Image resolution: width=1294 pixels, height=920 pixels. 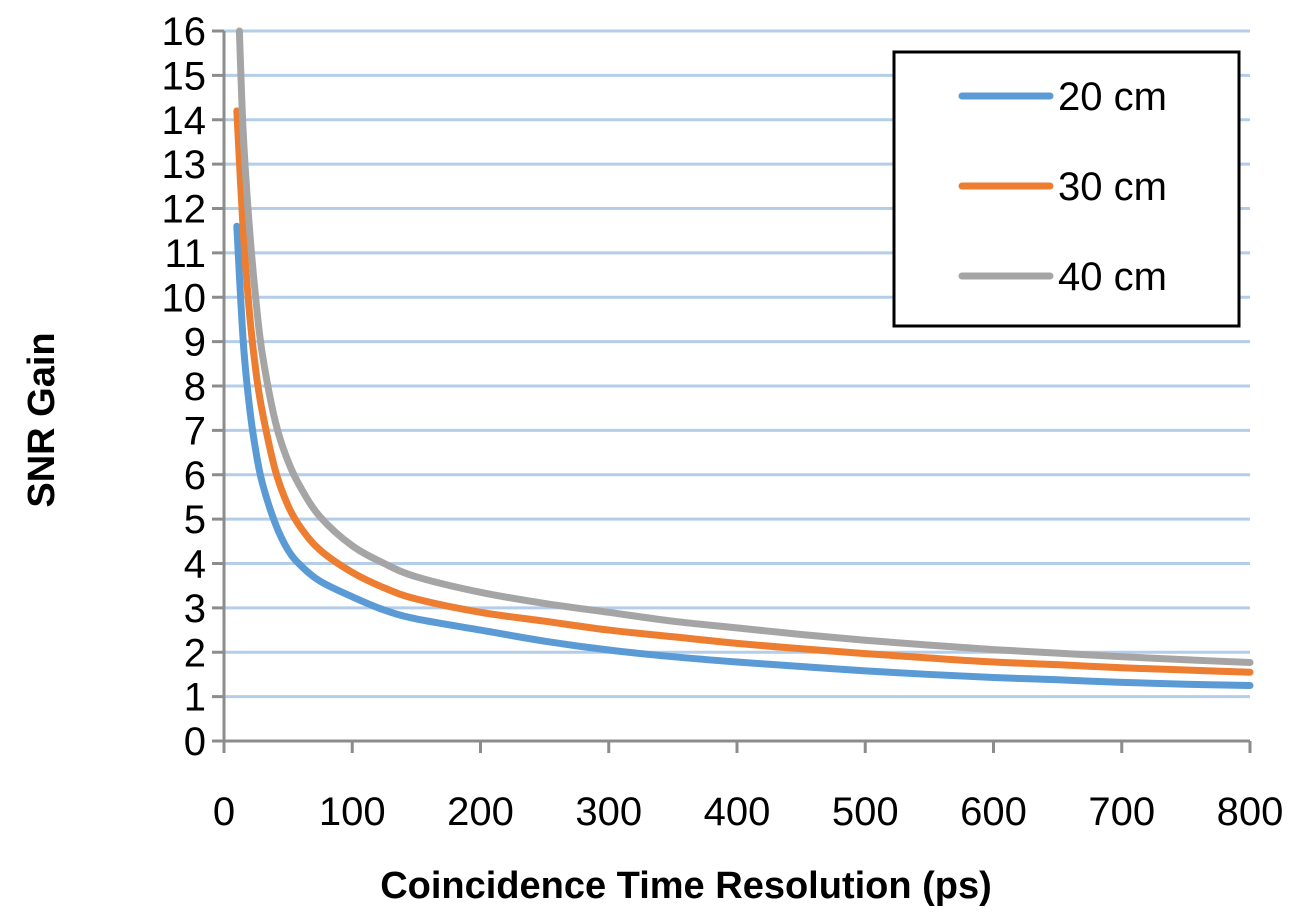 What do you see at coordinates (865, 812) in the screenshot?
I see `x-tick-label: 500` at bounding box center [865, 812].